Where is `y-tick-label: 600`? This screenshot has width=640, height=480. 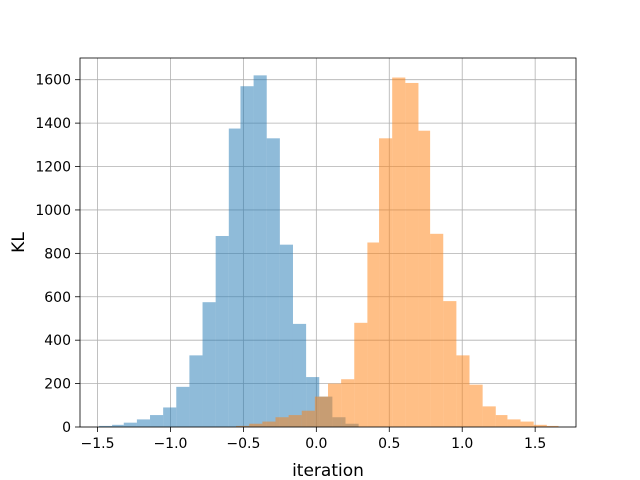
y-tick-label: 600 is located at coordinates (57, 298).